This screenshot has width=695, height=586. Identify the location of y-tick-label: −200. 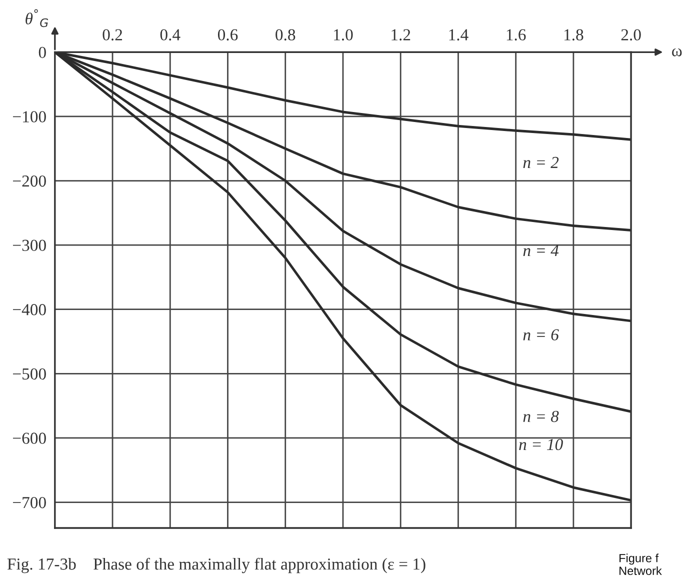
(29, 181).